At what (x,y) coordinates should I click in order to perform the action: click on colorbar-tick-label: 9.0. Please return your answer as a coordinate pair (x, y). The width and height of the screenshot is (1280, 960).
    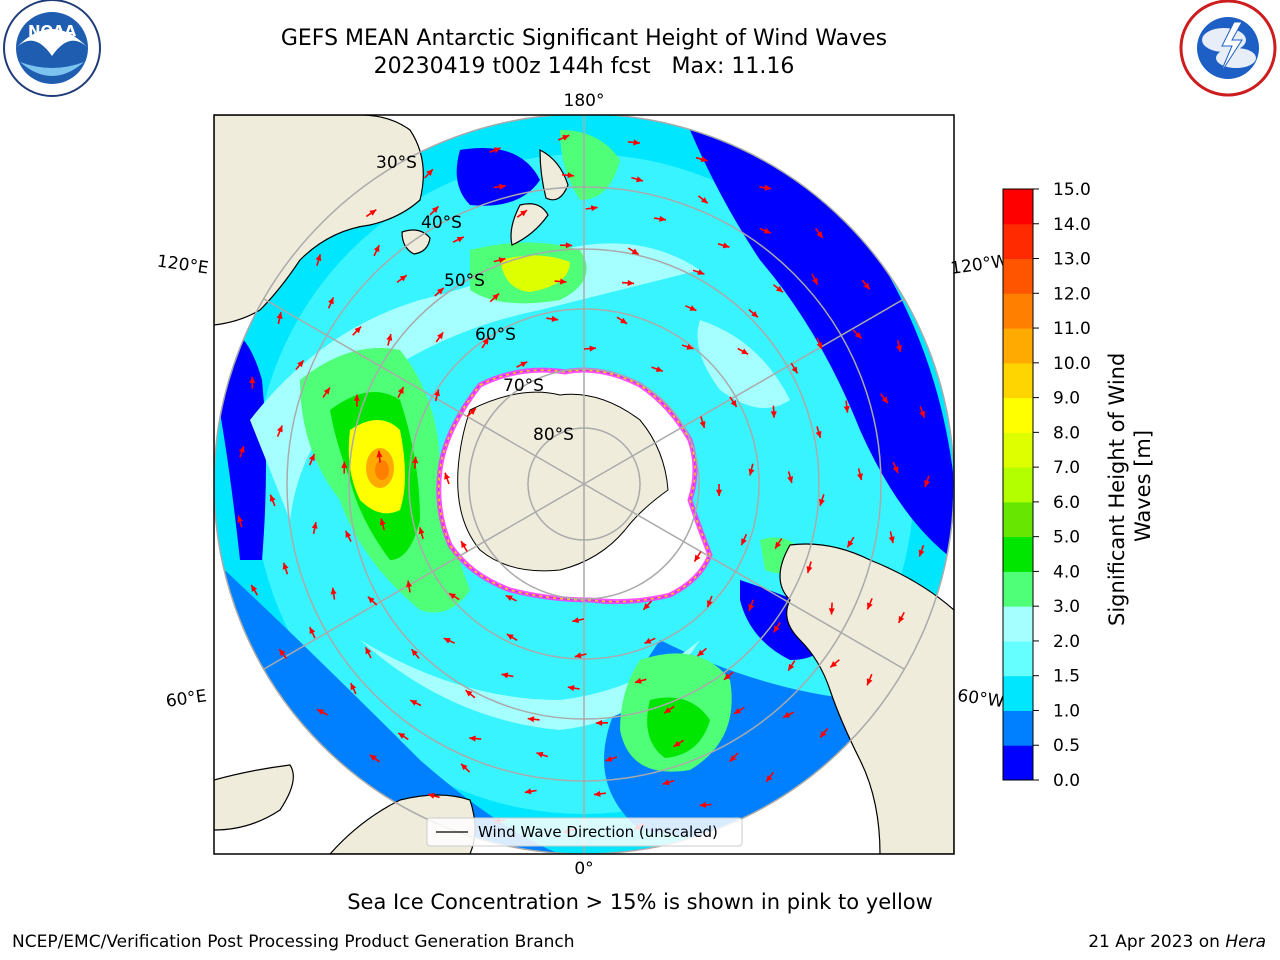
    Looking at the image, I should click on (1066, 399).